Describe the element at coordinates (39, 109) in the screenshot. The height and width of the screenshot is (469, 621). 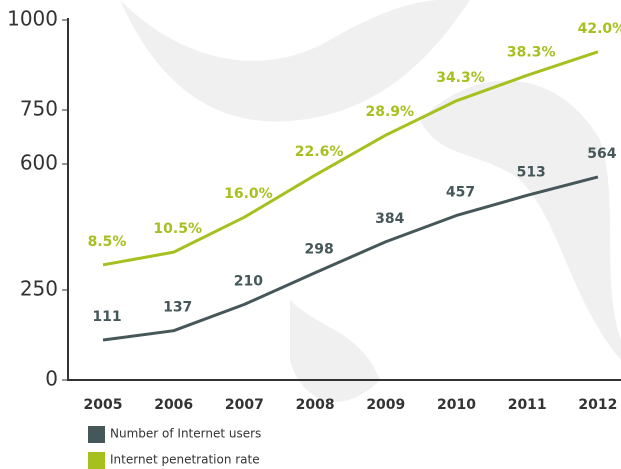
I see `y-tick-label: 750` at that location.